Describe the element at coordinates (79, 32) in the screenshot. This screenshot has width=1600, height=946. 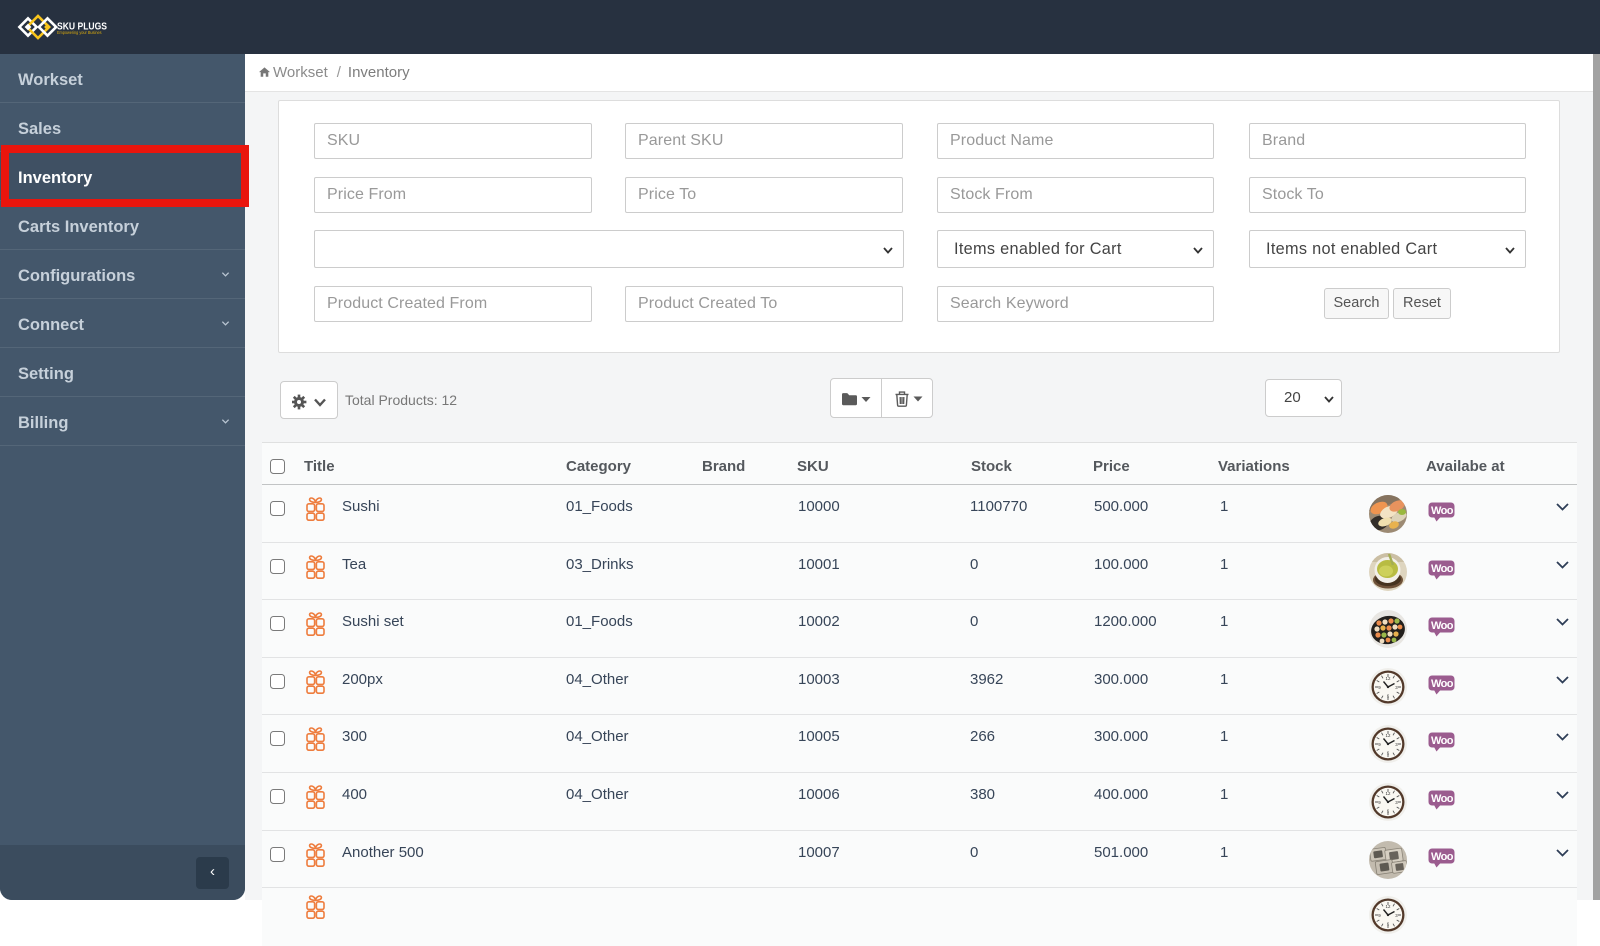
I see `svg-text: Empowering your Busines` at that location.